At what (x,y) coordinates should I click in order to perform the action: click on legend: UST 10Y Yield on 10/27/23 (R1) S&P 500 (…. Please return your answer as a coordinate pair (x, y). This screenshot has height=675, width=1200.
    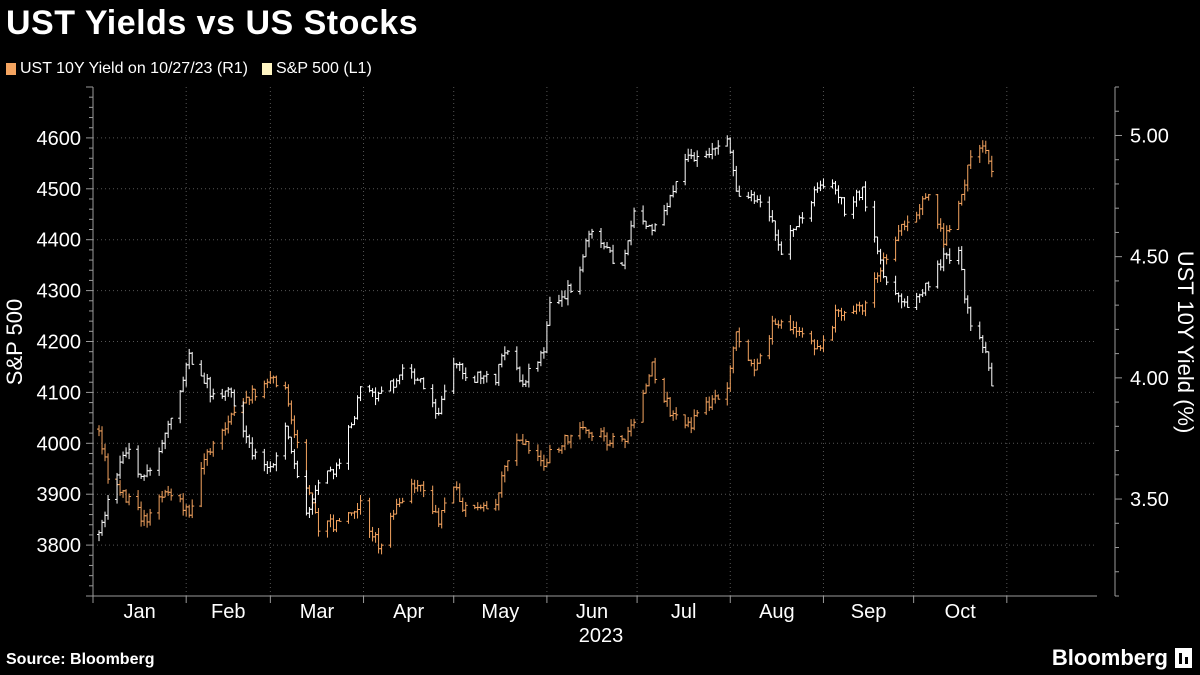
    Looking at the image, I should click on (189, 69).